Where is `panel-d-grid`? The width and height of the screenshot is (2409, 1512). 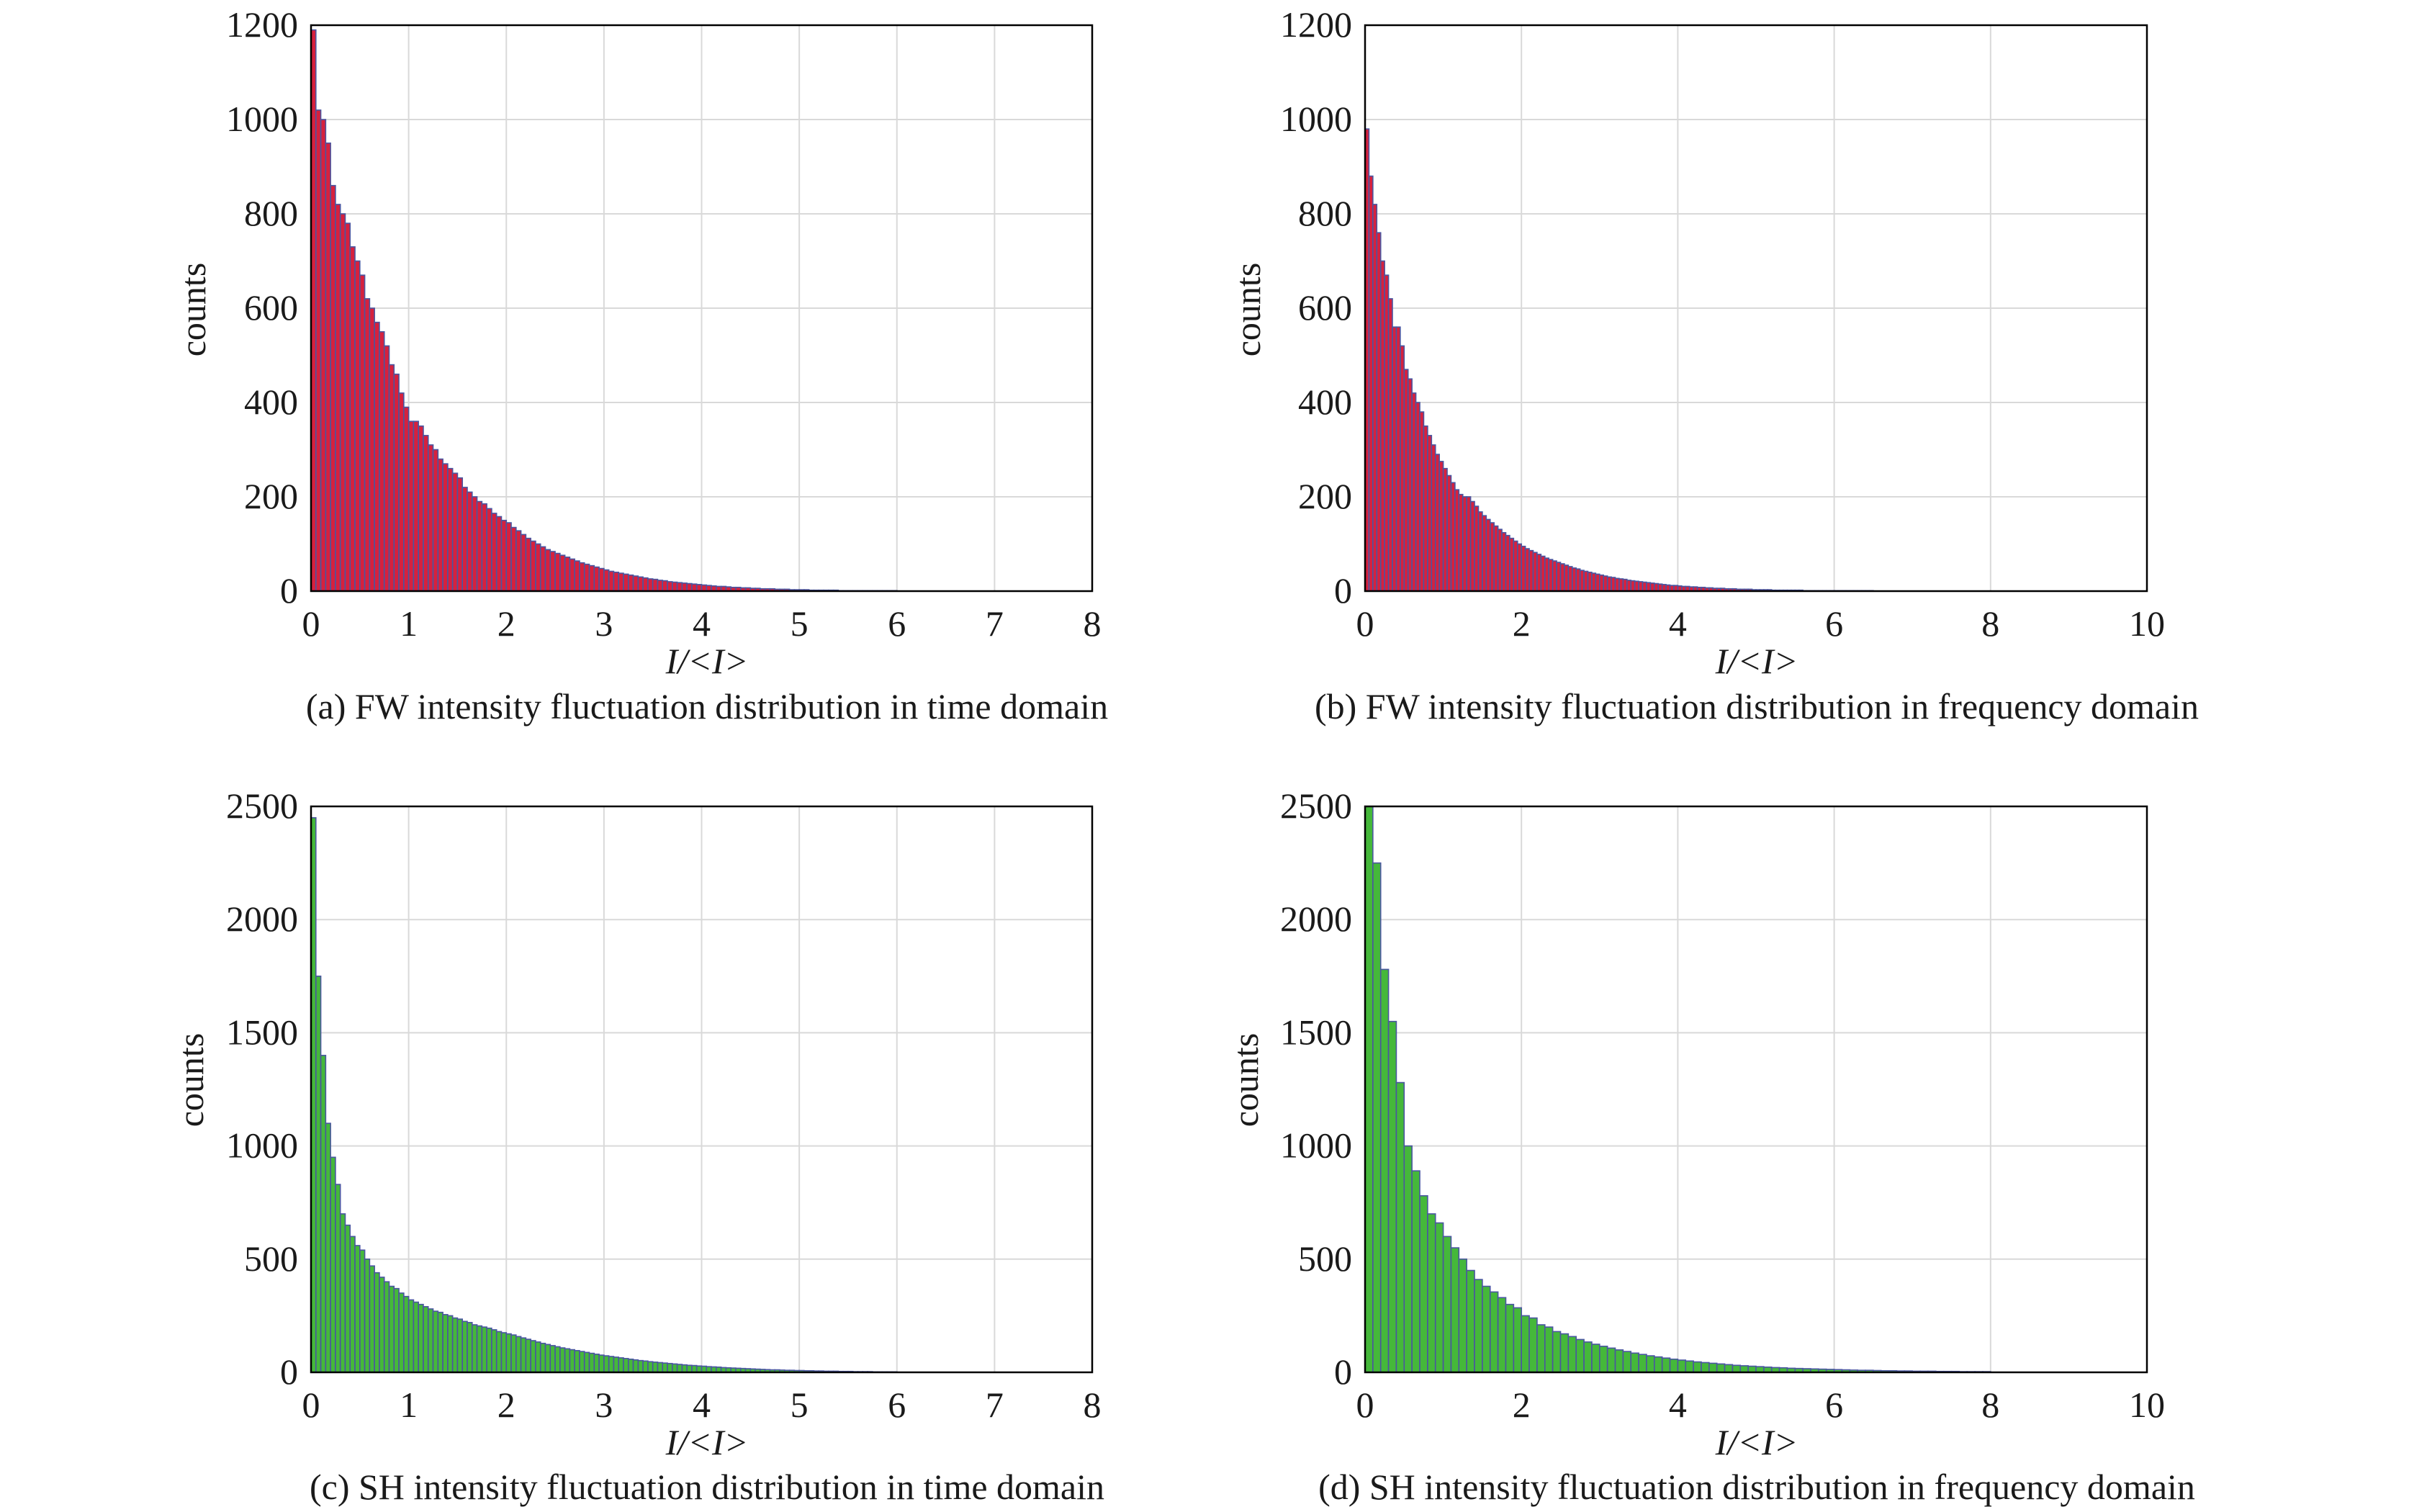 panel-d-grid is located at coordinates (1756, 1089).